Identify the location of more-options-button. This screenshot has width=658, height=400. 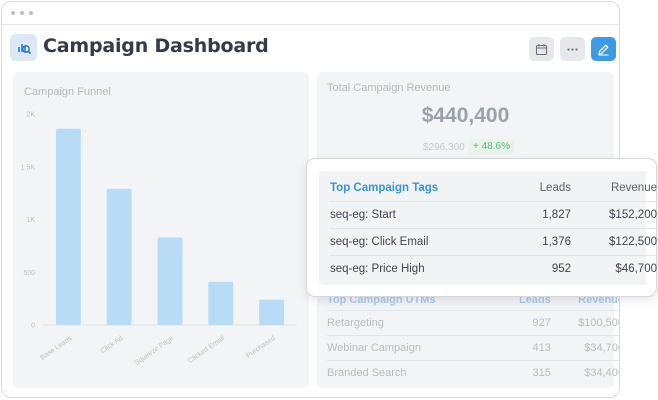
(572, 49).